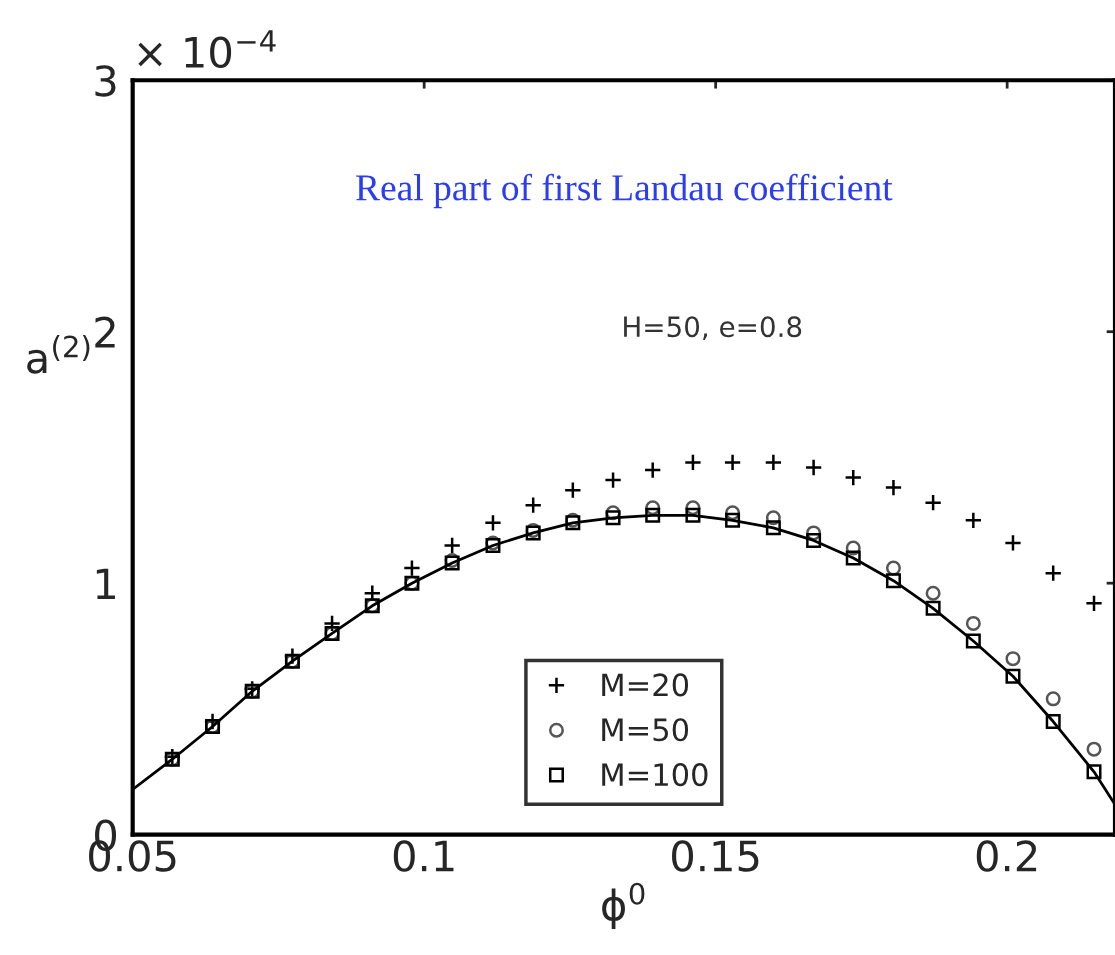 The height and width of the screenshot is (955, 1115). I want to click on text: Real part of first Landau coefficient, so click(624, 191).